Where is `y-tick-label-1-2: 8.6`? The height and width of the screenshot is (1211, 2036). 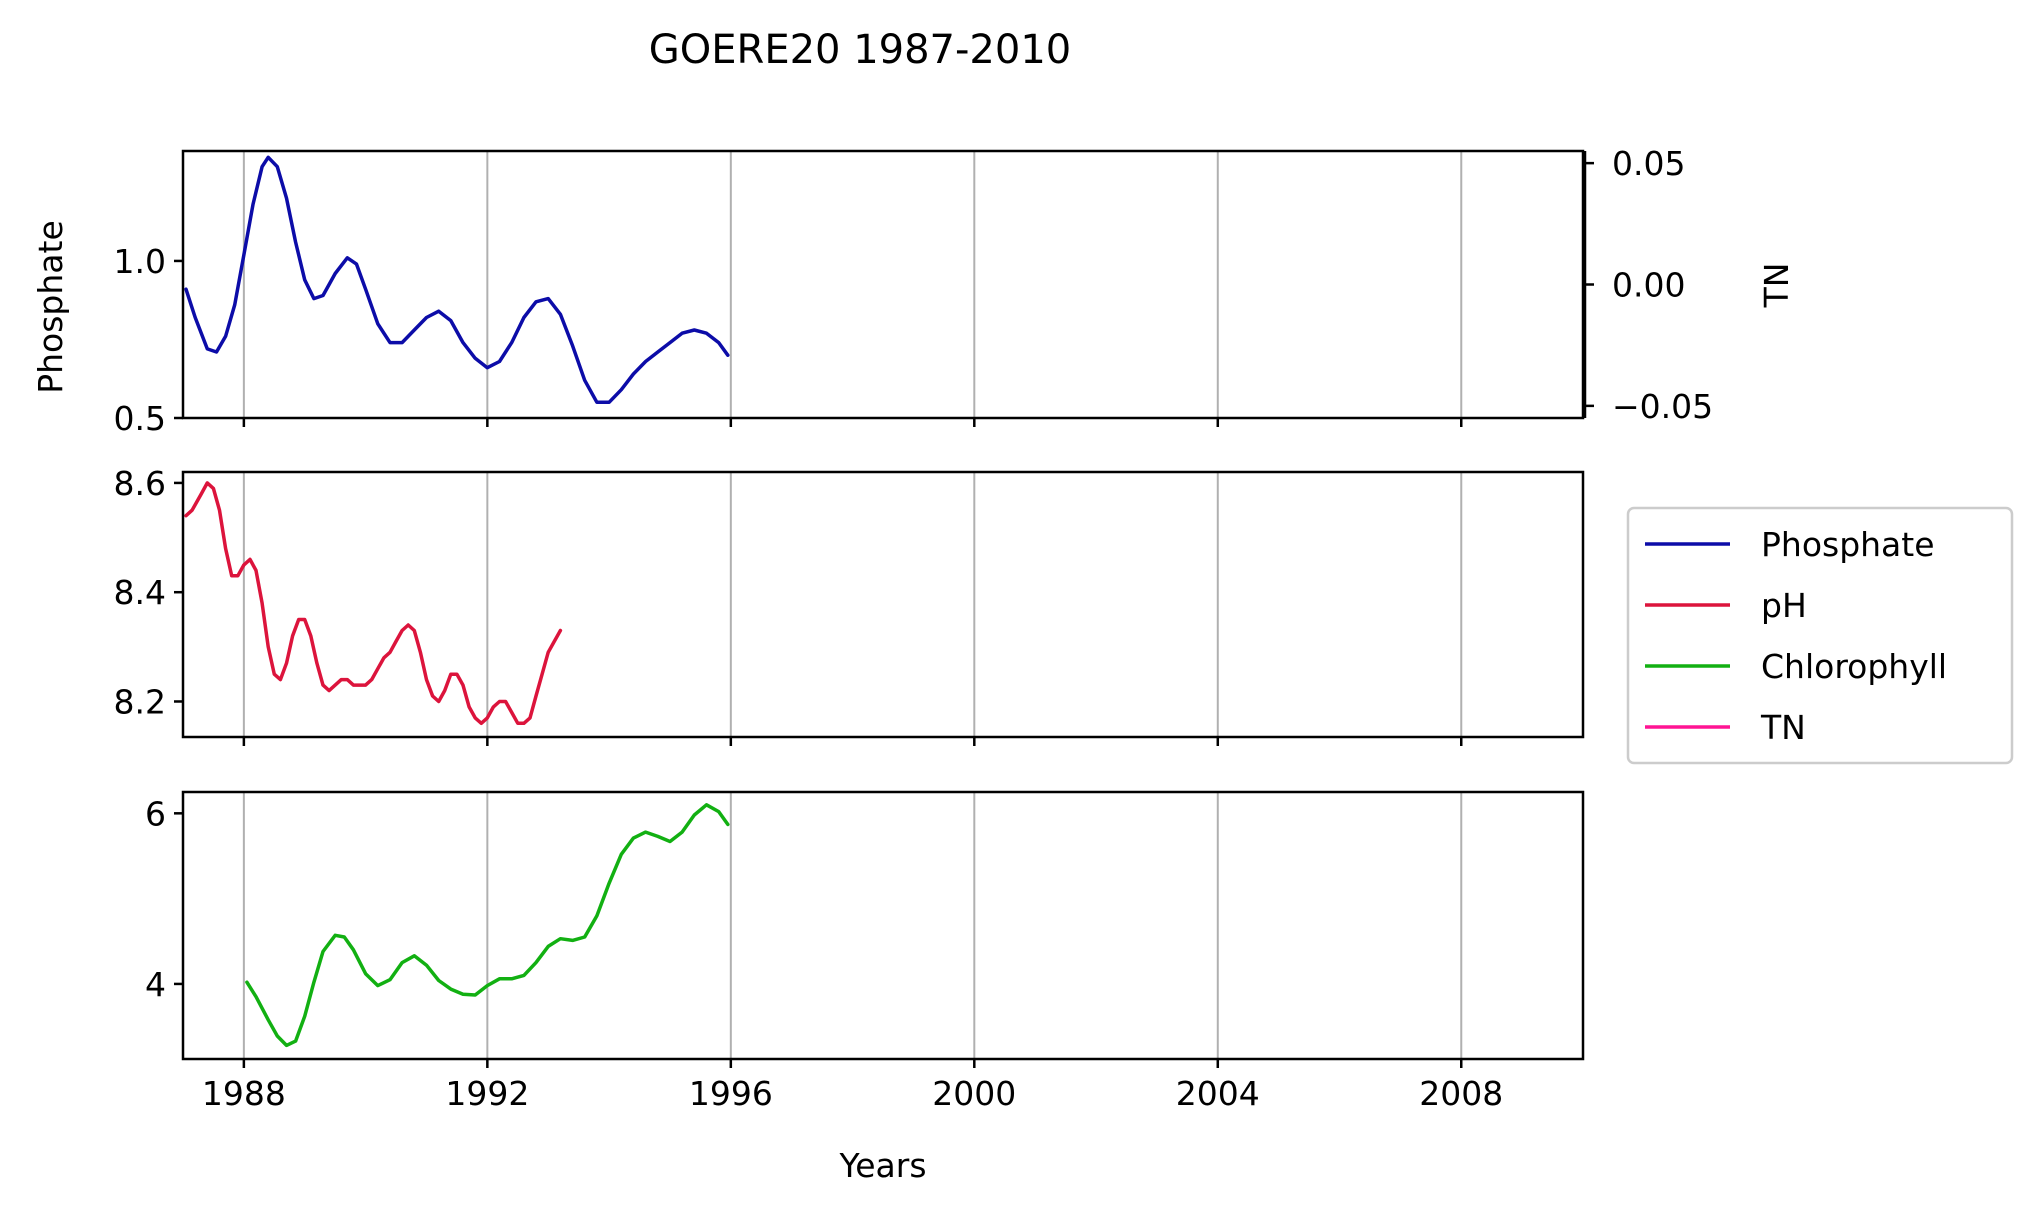 y-tick-label-1-2: 8.6 is located at coordinates (140, 483).